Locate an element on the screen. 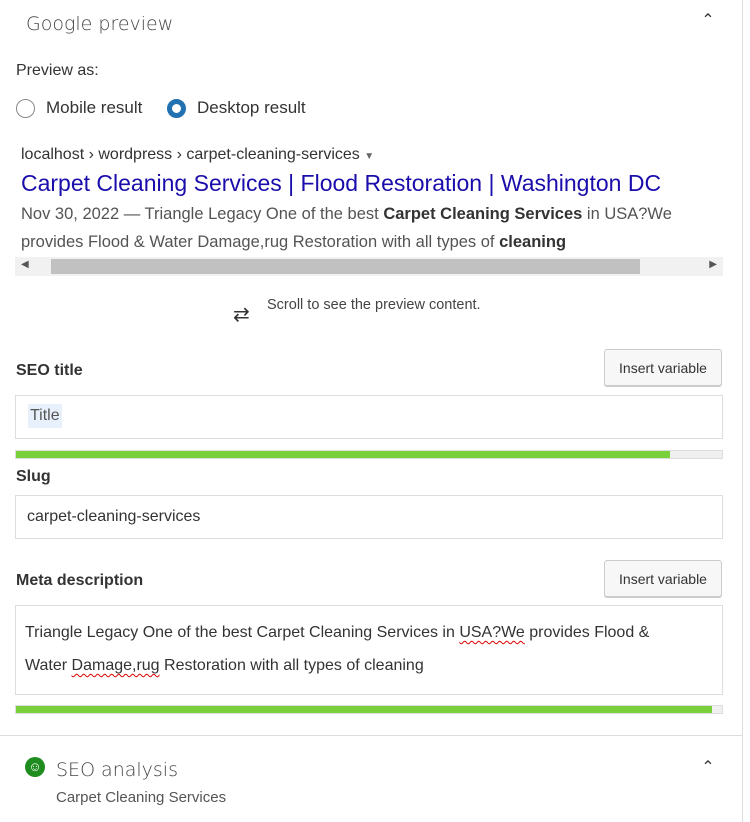  preview-as-label: Preview as: is located at coordinates (57, 70).